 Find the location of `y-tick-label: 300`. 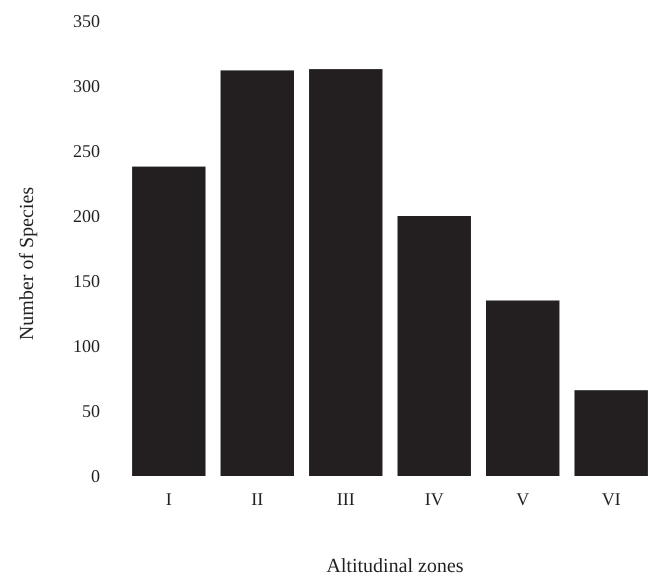

y-tick-label: 300 is located at coordinates (86, 86).